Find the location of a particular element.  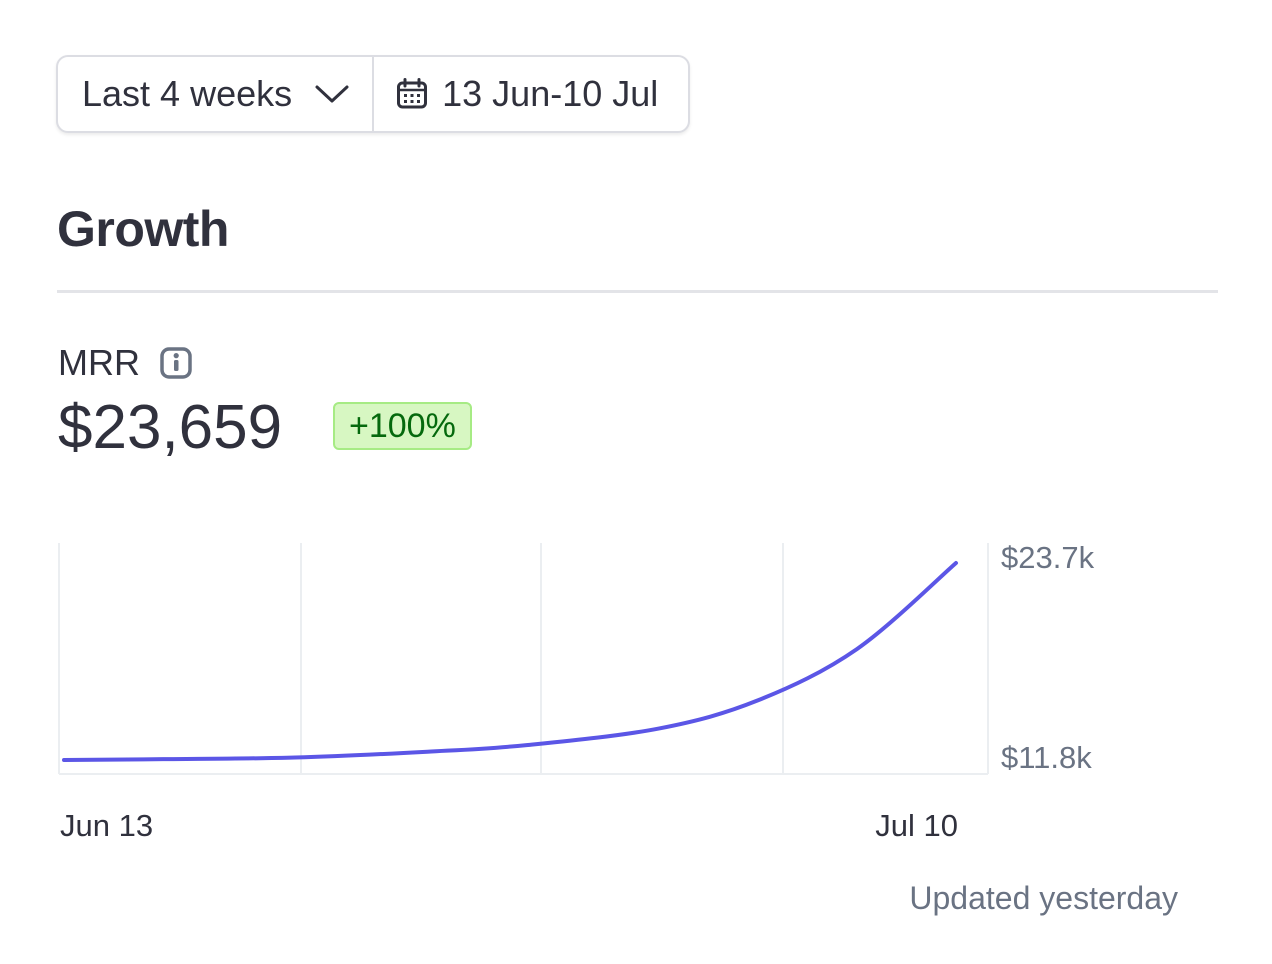

metric-label-row: MRR is located at coordinates (125, 363).